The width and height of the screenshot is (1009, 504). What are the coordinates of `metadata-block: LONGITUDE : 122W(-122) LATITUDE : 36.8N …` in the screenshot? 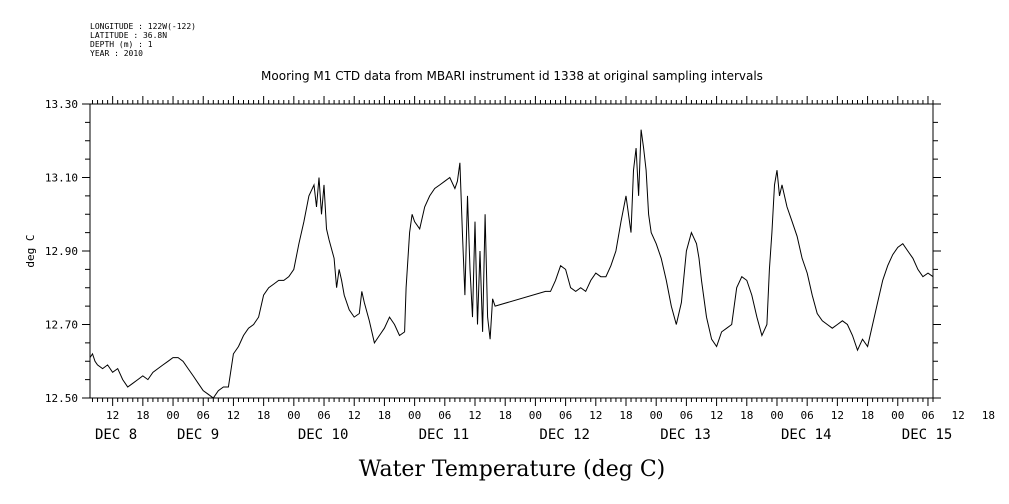 It's located at (143, 40).